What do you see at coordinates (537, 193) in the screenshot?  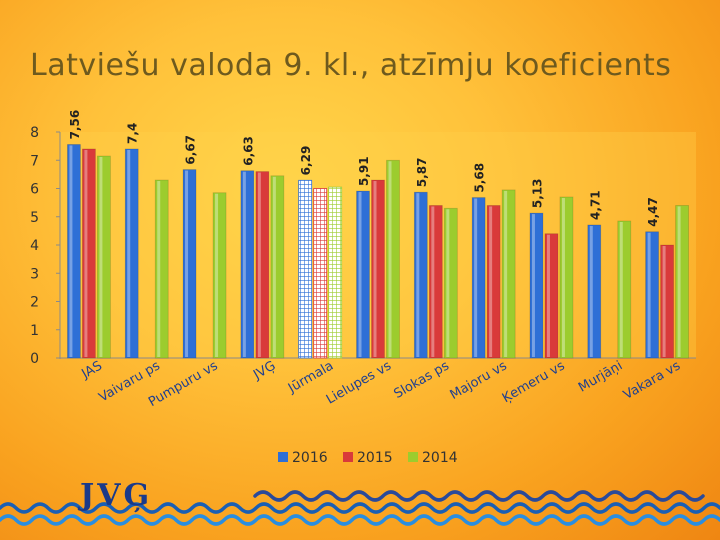 I see `data-label: 5,13` at bounding box center [537, 193].